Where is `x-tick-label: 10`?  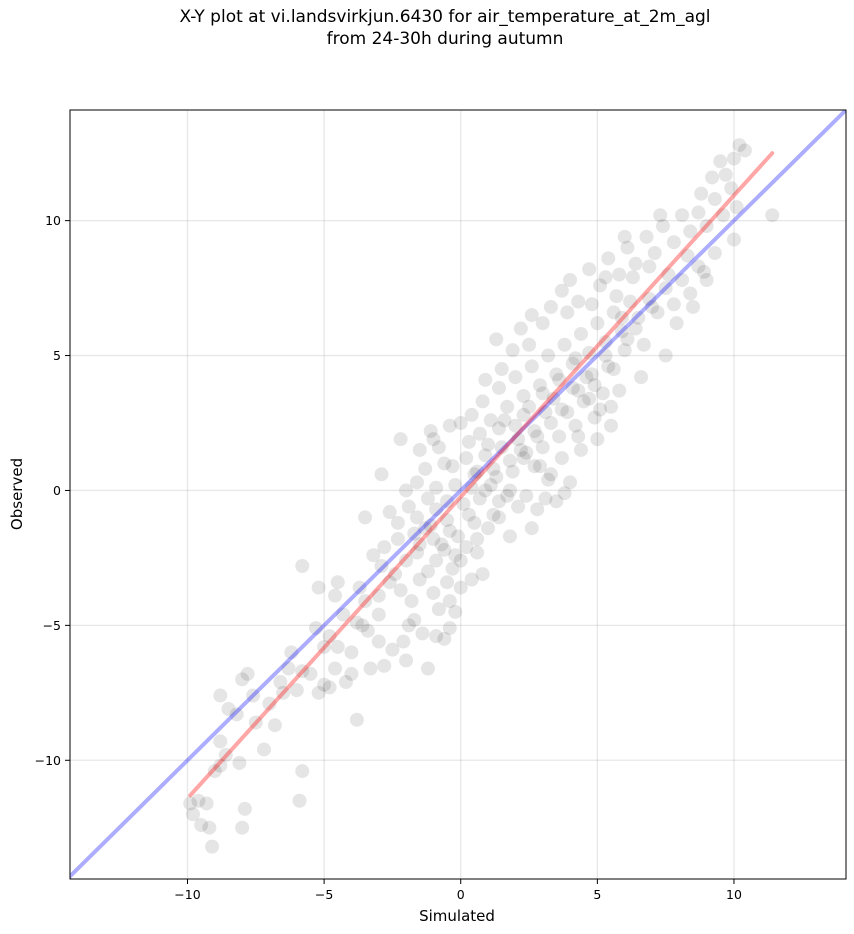 x-tick-label: 10 is located at coordinates (734, 894).